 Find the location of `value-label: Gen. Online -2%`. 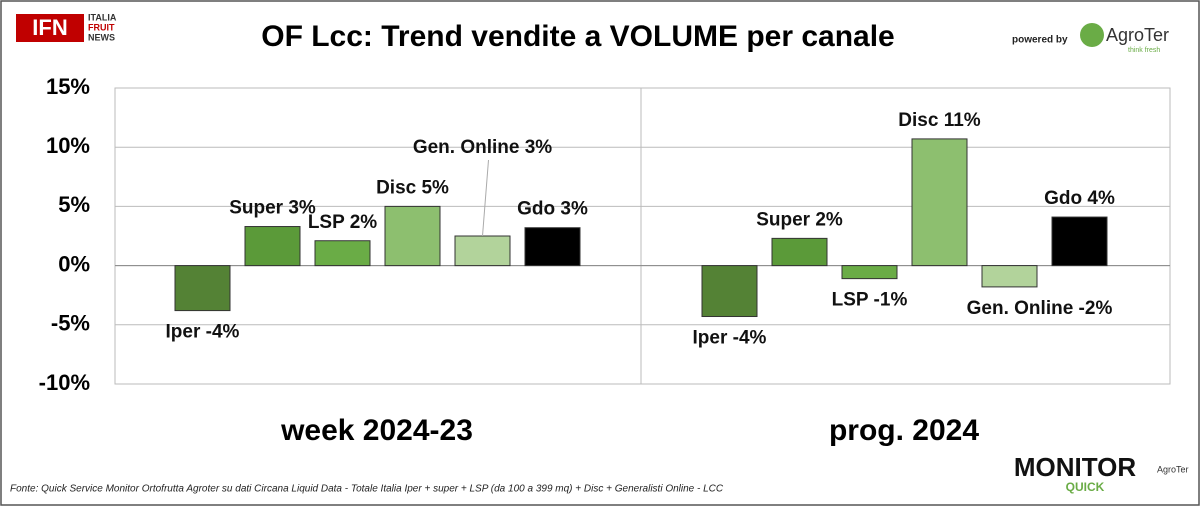

value-label: Gen. Online -2% is located at coordinates (1040, 308).